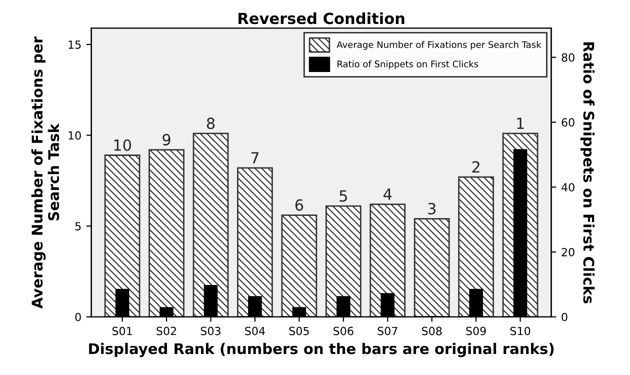 This screenshot has height=375, width=630. What do you see at coordinates (74, 44) in the screenshot?
I see `y-tick-label: 15` at bounding box center [74, 44].